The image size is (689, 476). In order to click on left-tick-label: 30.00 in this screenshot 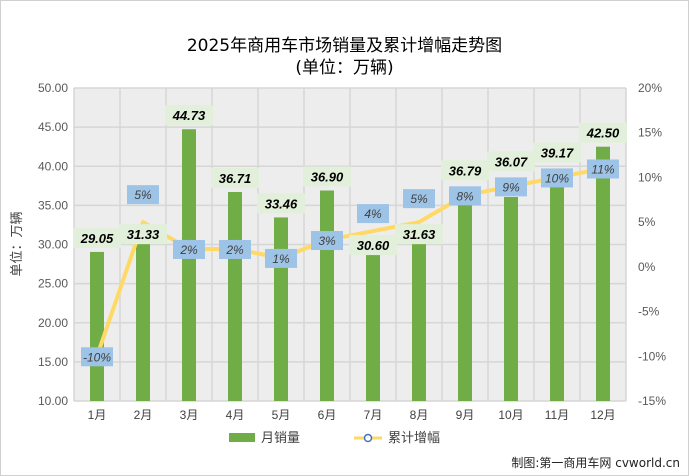, I will do `click(53, 245)`.